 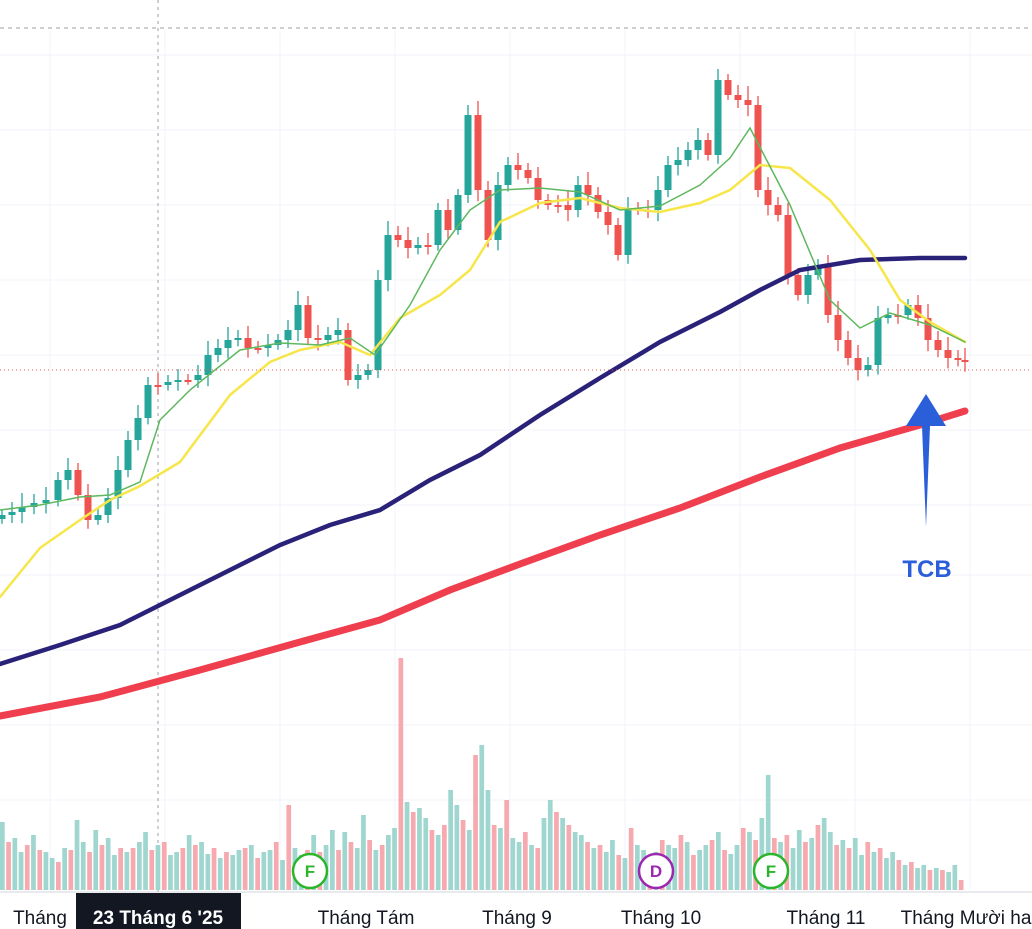 What do you see at coordinates (366, 918) in the screenshot?
I see `x-tick-label: Tháng Tám` at bounding box center [366, 918].